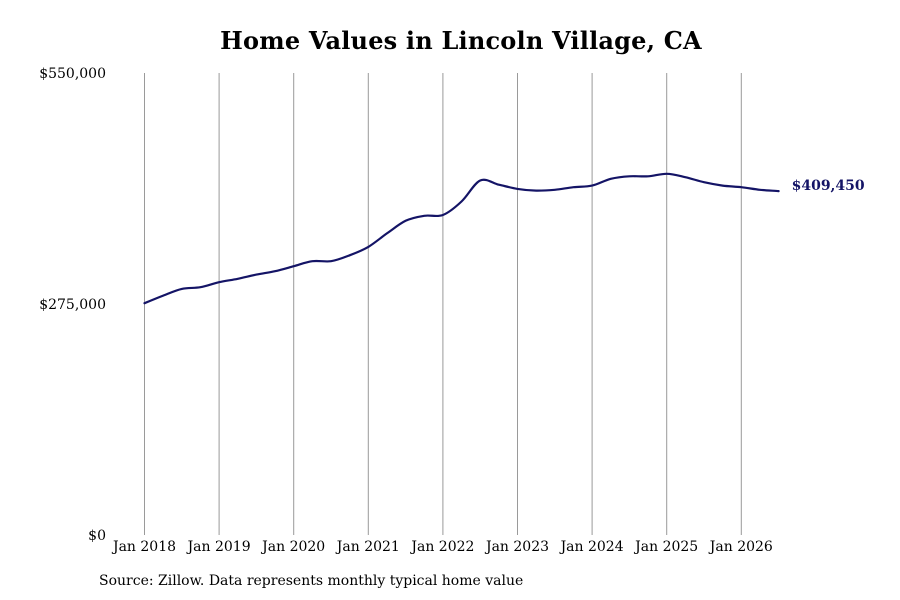 The height and width of the screenshot is (600, 900). I want to click on y-tick-label: $0, so click(97, 536).